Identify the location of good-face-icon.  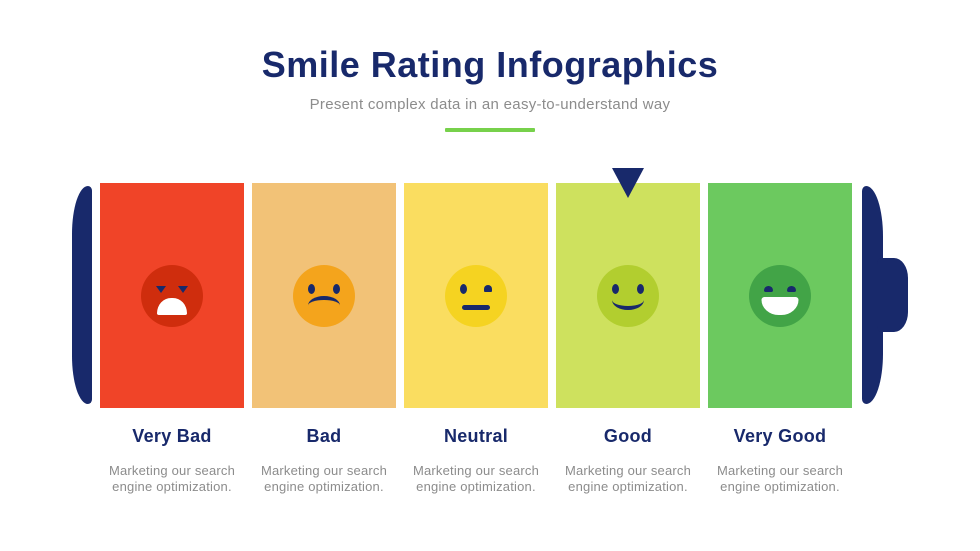
(628, 296).